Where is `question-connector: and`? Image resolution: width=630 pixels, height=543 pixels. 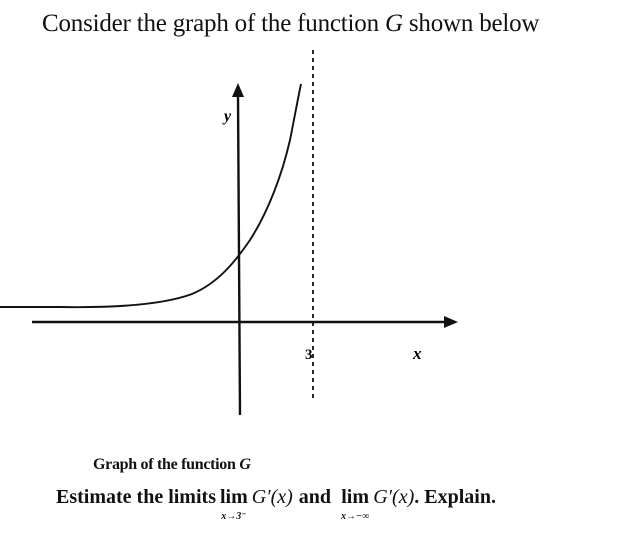 question-connector: and is located at coordinates (315, 497).